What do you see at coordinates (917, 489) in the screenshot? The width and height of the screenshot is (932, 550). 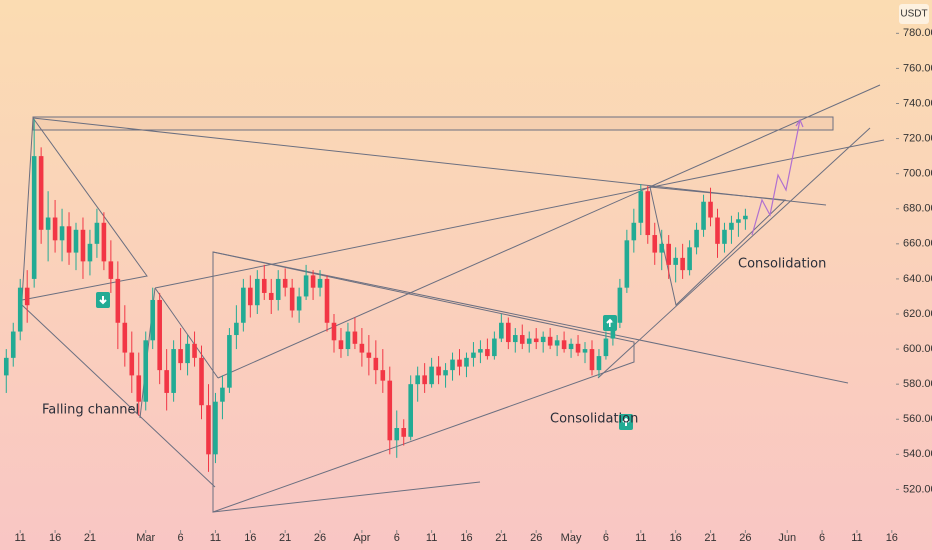 I see `y-tick-label: 520.00` at bounding box center [917, 489].